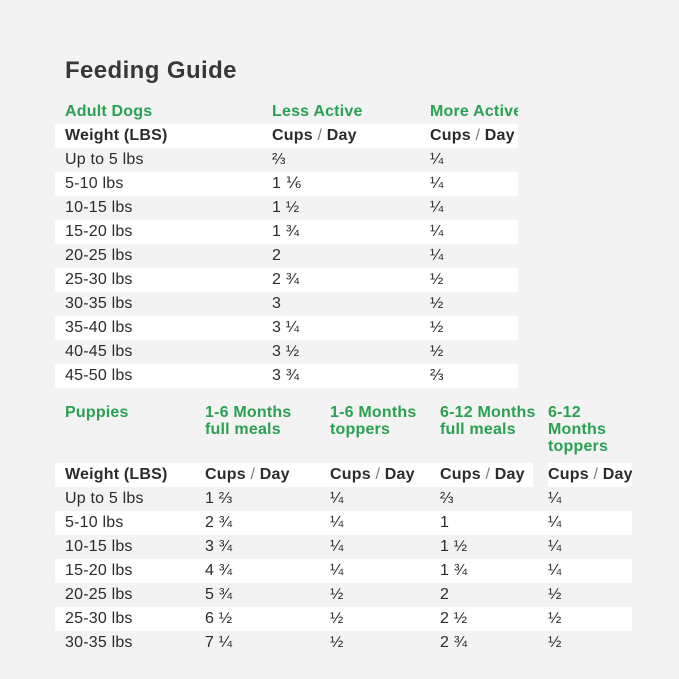  Describe the element at coordinates (437, 375) in the screenshot. I see `more-active-value: ⅔` at that location.